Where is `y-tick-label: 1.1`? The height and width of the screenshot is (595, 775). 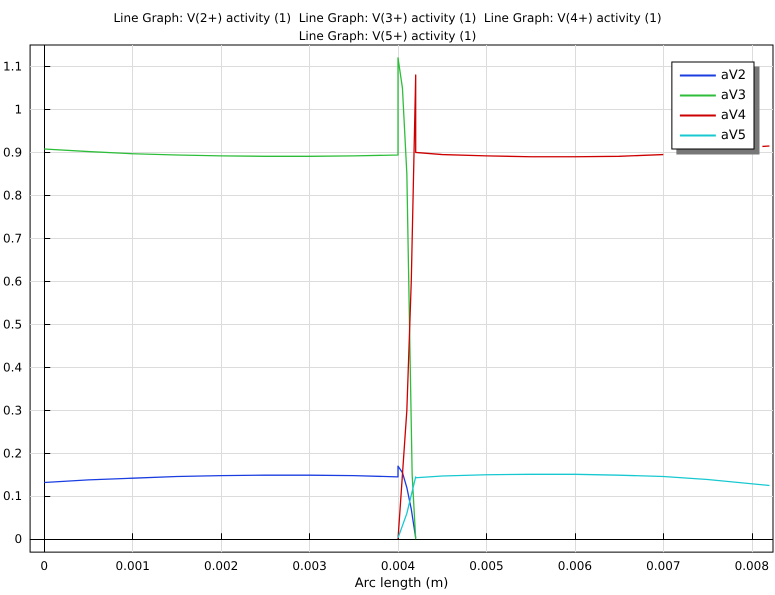
y-tick-label: 1.1 is located at coordinates (12, 66).